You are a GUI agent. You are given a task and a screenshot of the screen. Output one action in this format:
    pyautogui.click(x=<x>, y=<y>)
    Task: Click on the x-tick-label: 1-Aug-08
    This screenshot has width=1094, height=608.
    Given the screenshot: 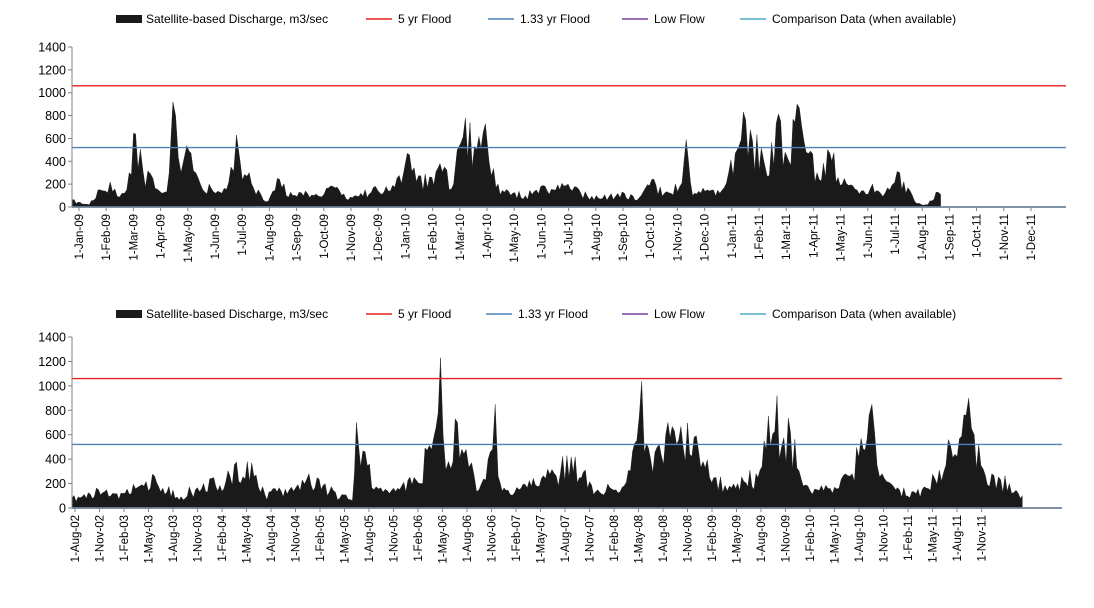 What is the action you would take?
    pyautogui.click(x=664, y=538)
    